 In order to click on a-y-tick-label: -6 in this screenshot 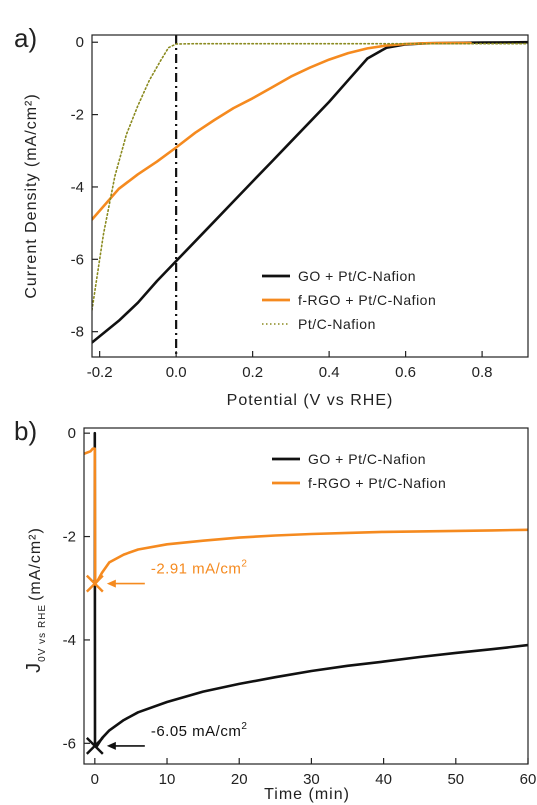, I will do `click(77, 259)`.